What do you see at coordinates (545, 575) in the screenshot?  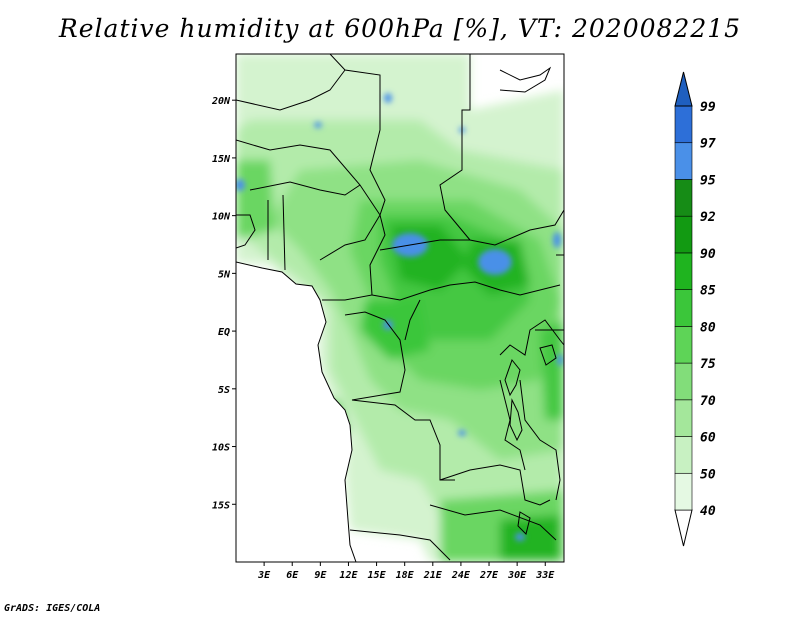 I see `lon-tick-label: 33E` at bounding box center [545, 575].